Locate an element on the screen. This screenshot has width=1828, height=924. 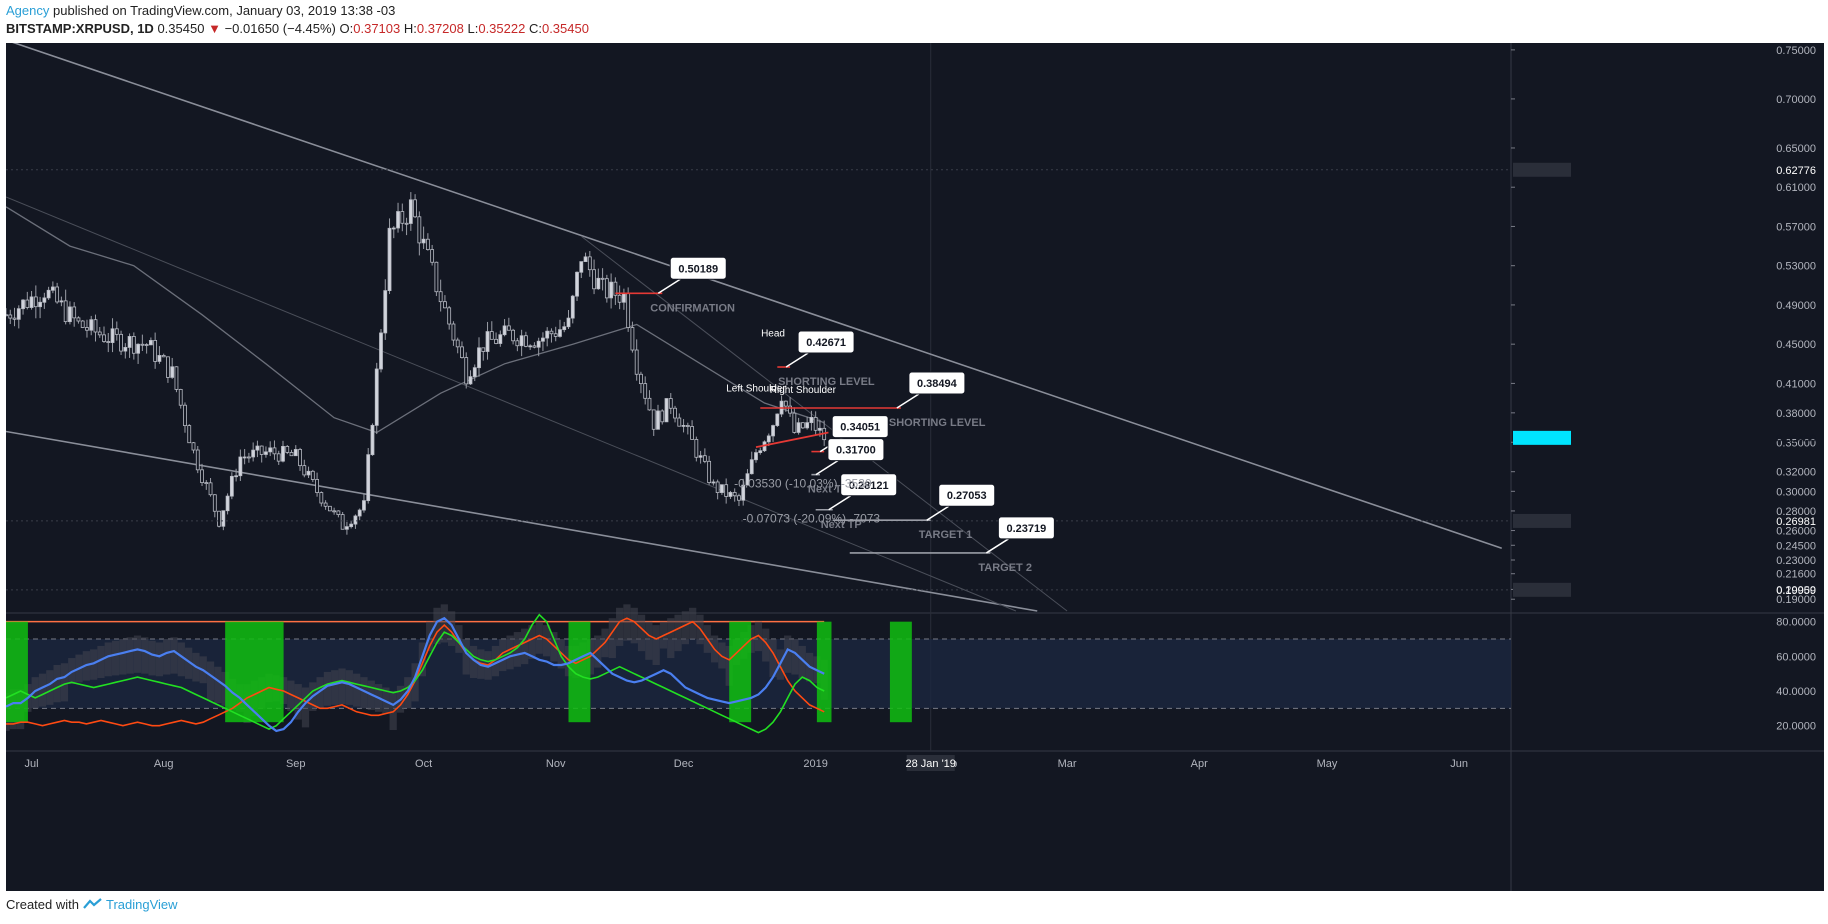
time-tick-label: Sep is located at coordinates (296, 764).